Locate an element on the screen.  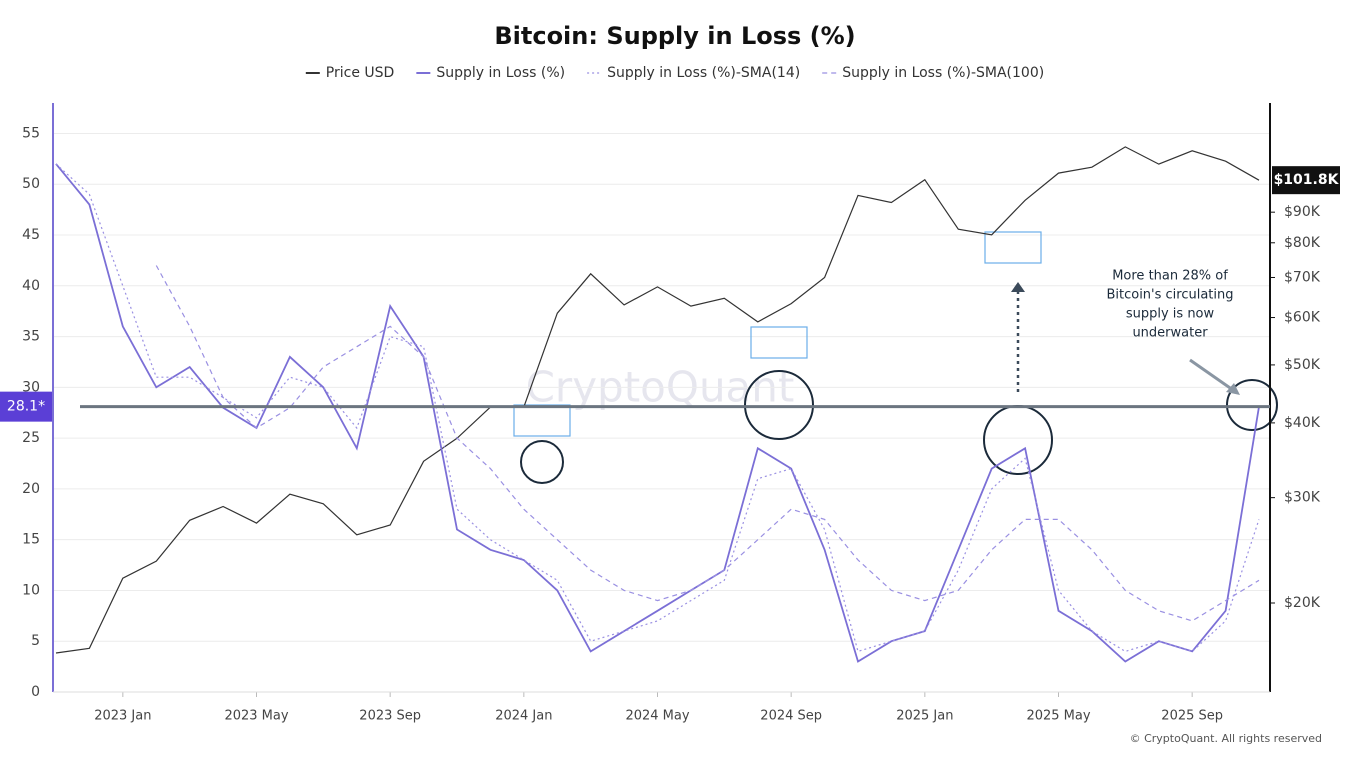
x-tick-label: 2025 Sep is located at coordinates (1192, 716).